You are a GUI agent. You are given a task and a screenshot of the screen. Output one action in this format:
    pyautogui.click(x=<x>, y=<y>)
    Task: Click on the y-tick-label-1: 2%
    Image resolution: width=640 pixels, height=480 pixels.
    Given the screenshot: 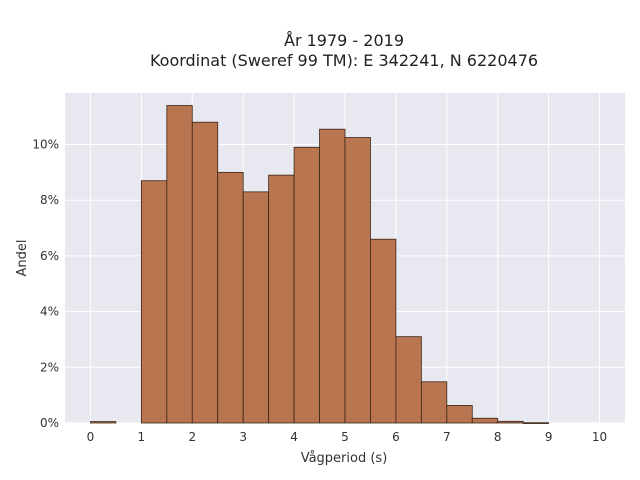 What is the action you would take?
    pyautogui.click(x=49, y=367)
    